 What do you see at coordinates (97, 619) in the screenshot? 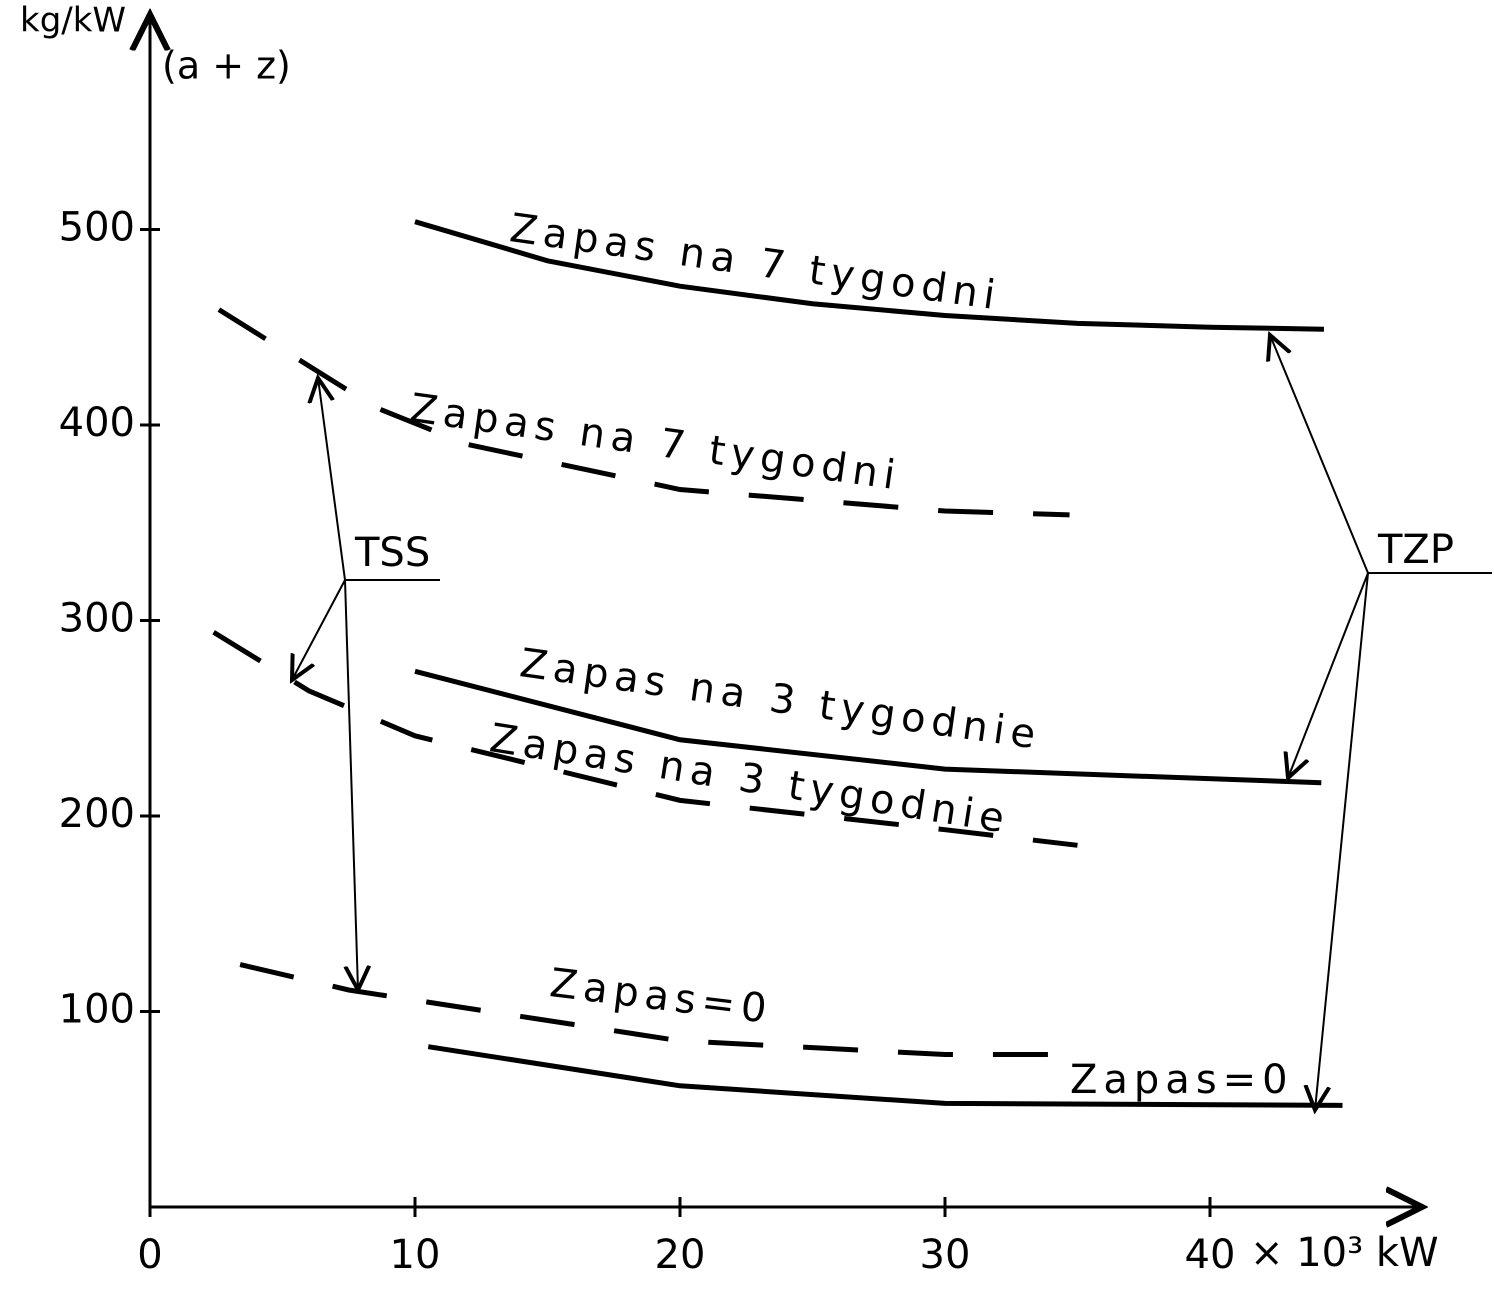
I see `y-tick-label: 300` at bounding box center [97, 619].